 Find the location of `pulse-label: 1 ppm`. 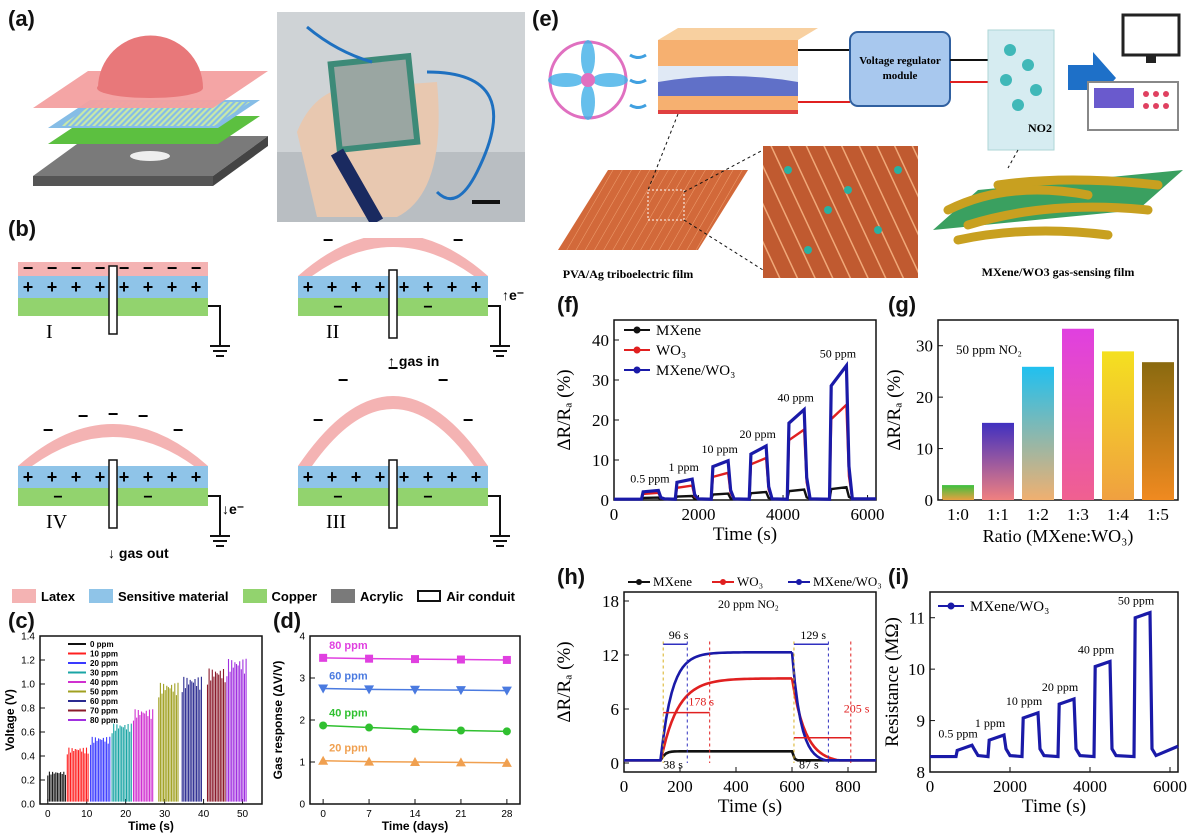

pulse-label: 1 ppm is located at coordinates (990, 723).